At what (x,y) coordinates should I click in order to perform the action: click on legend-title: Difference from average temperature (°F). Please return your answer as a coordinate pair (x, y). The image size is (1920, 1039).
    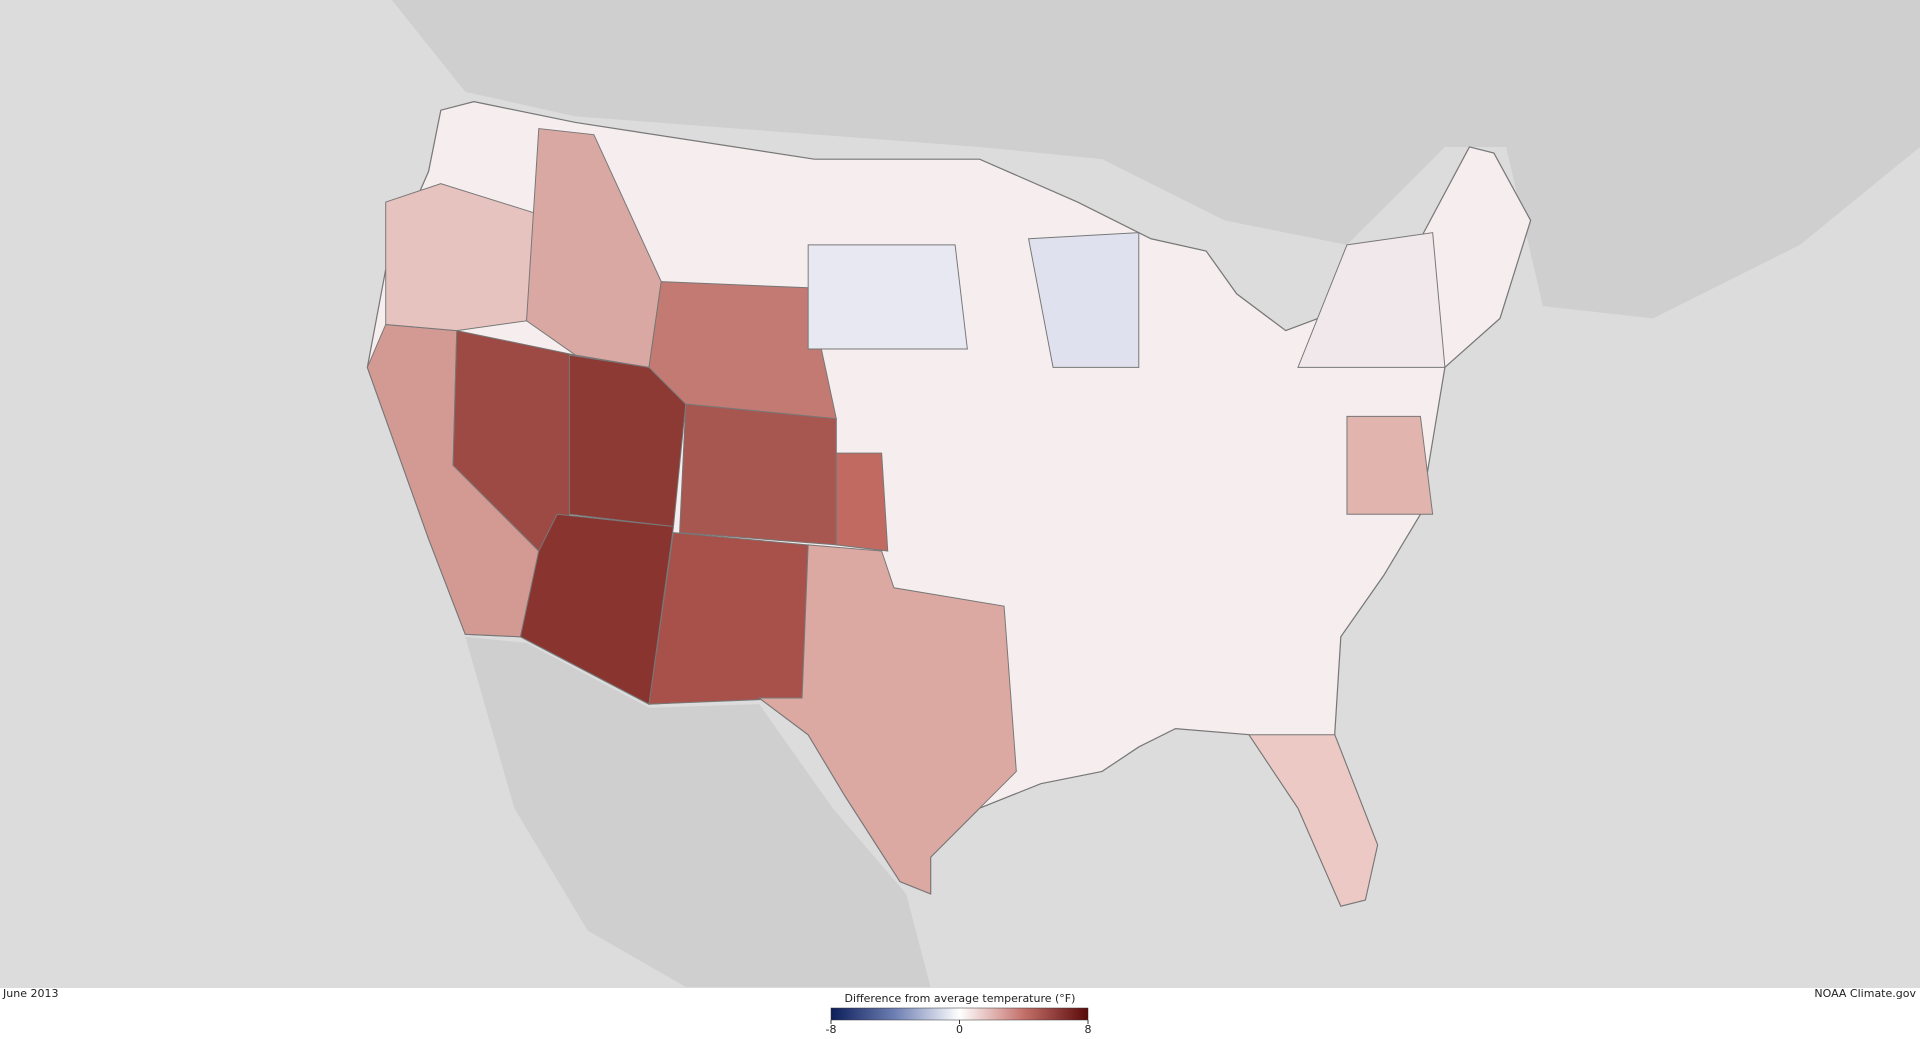
    Looking at the image, I should click on (960, 998).